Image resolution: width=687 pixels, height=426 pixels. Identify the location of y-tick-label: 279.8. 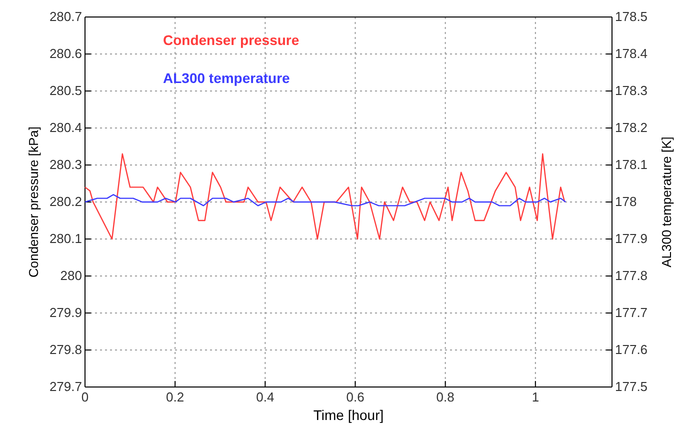
(65, 350).